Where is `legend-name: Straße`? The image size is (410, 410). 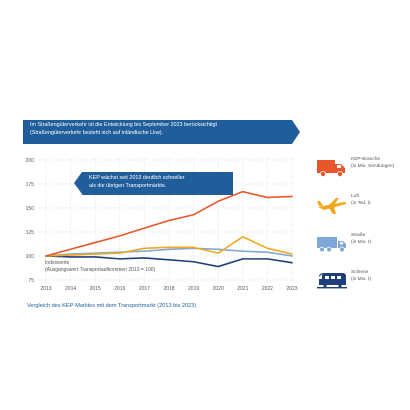
legend-name: Straße is located at coordinates (358, 235).